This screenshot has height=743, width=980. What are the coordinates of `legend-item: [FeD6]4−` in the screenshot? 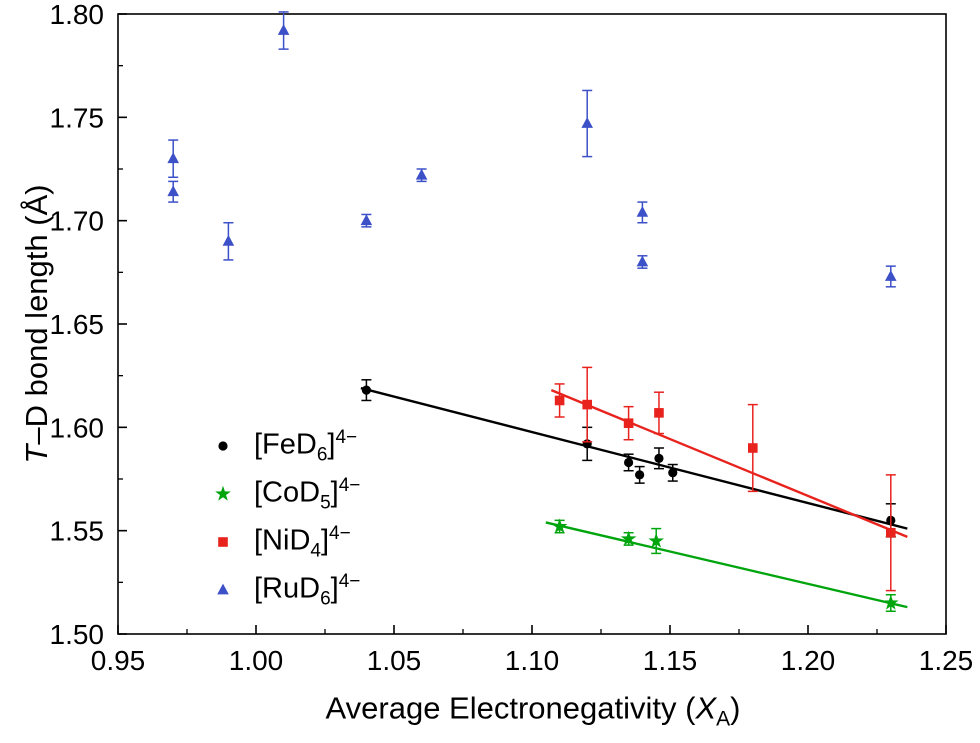 It's located at (284, 446).